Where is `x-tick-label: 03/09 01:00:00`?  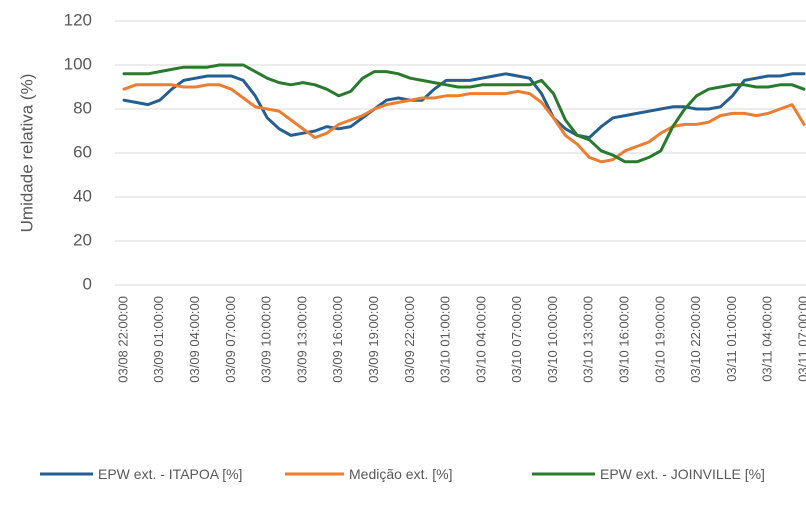
x-tick-label: 03/09 01:00:00 is located at coordinates (158, 339).